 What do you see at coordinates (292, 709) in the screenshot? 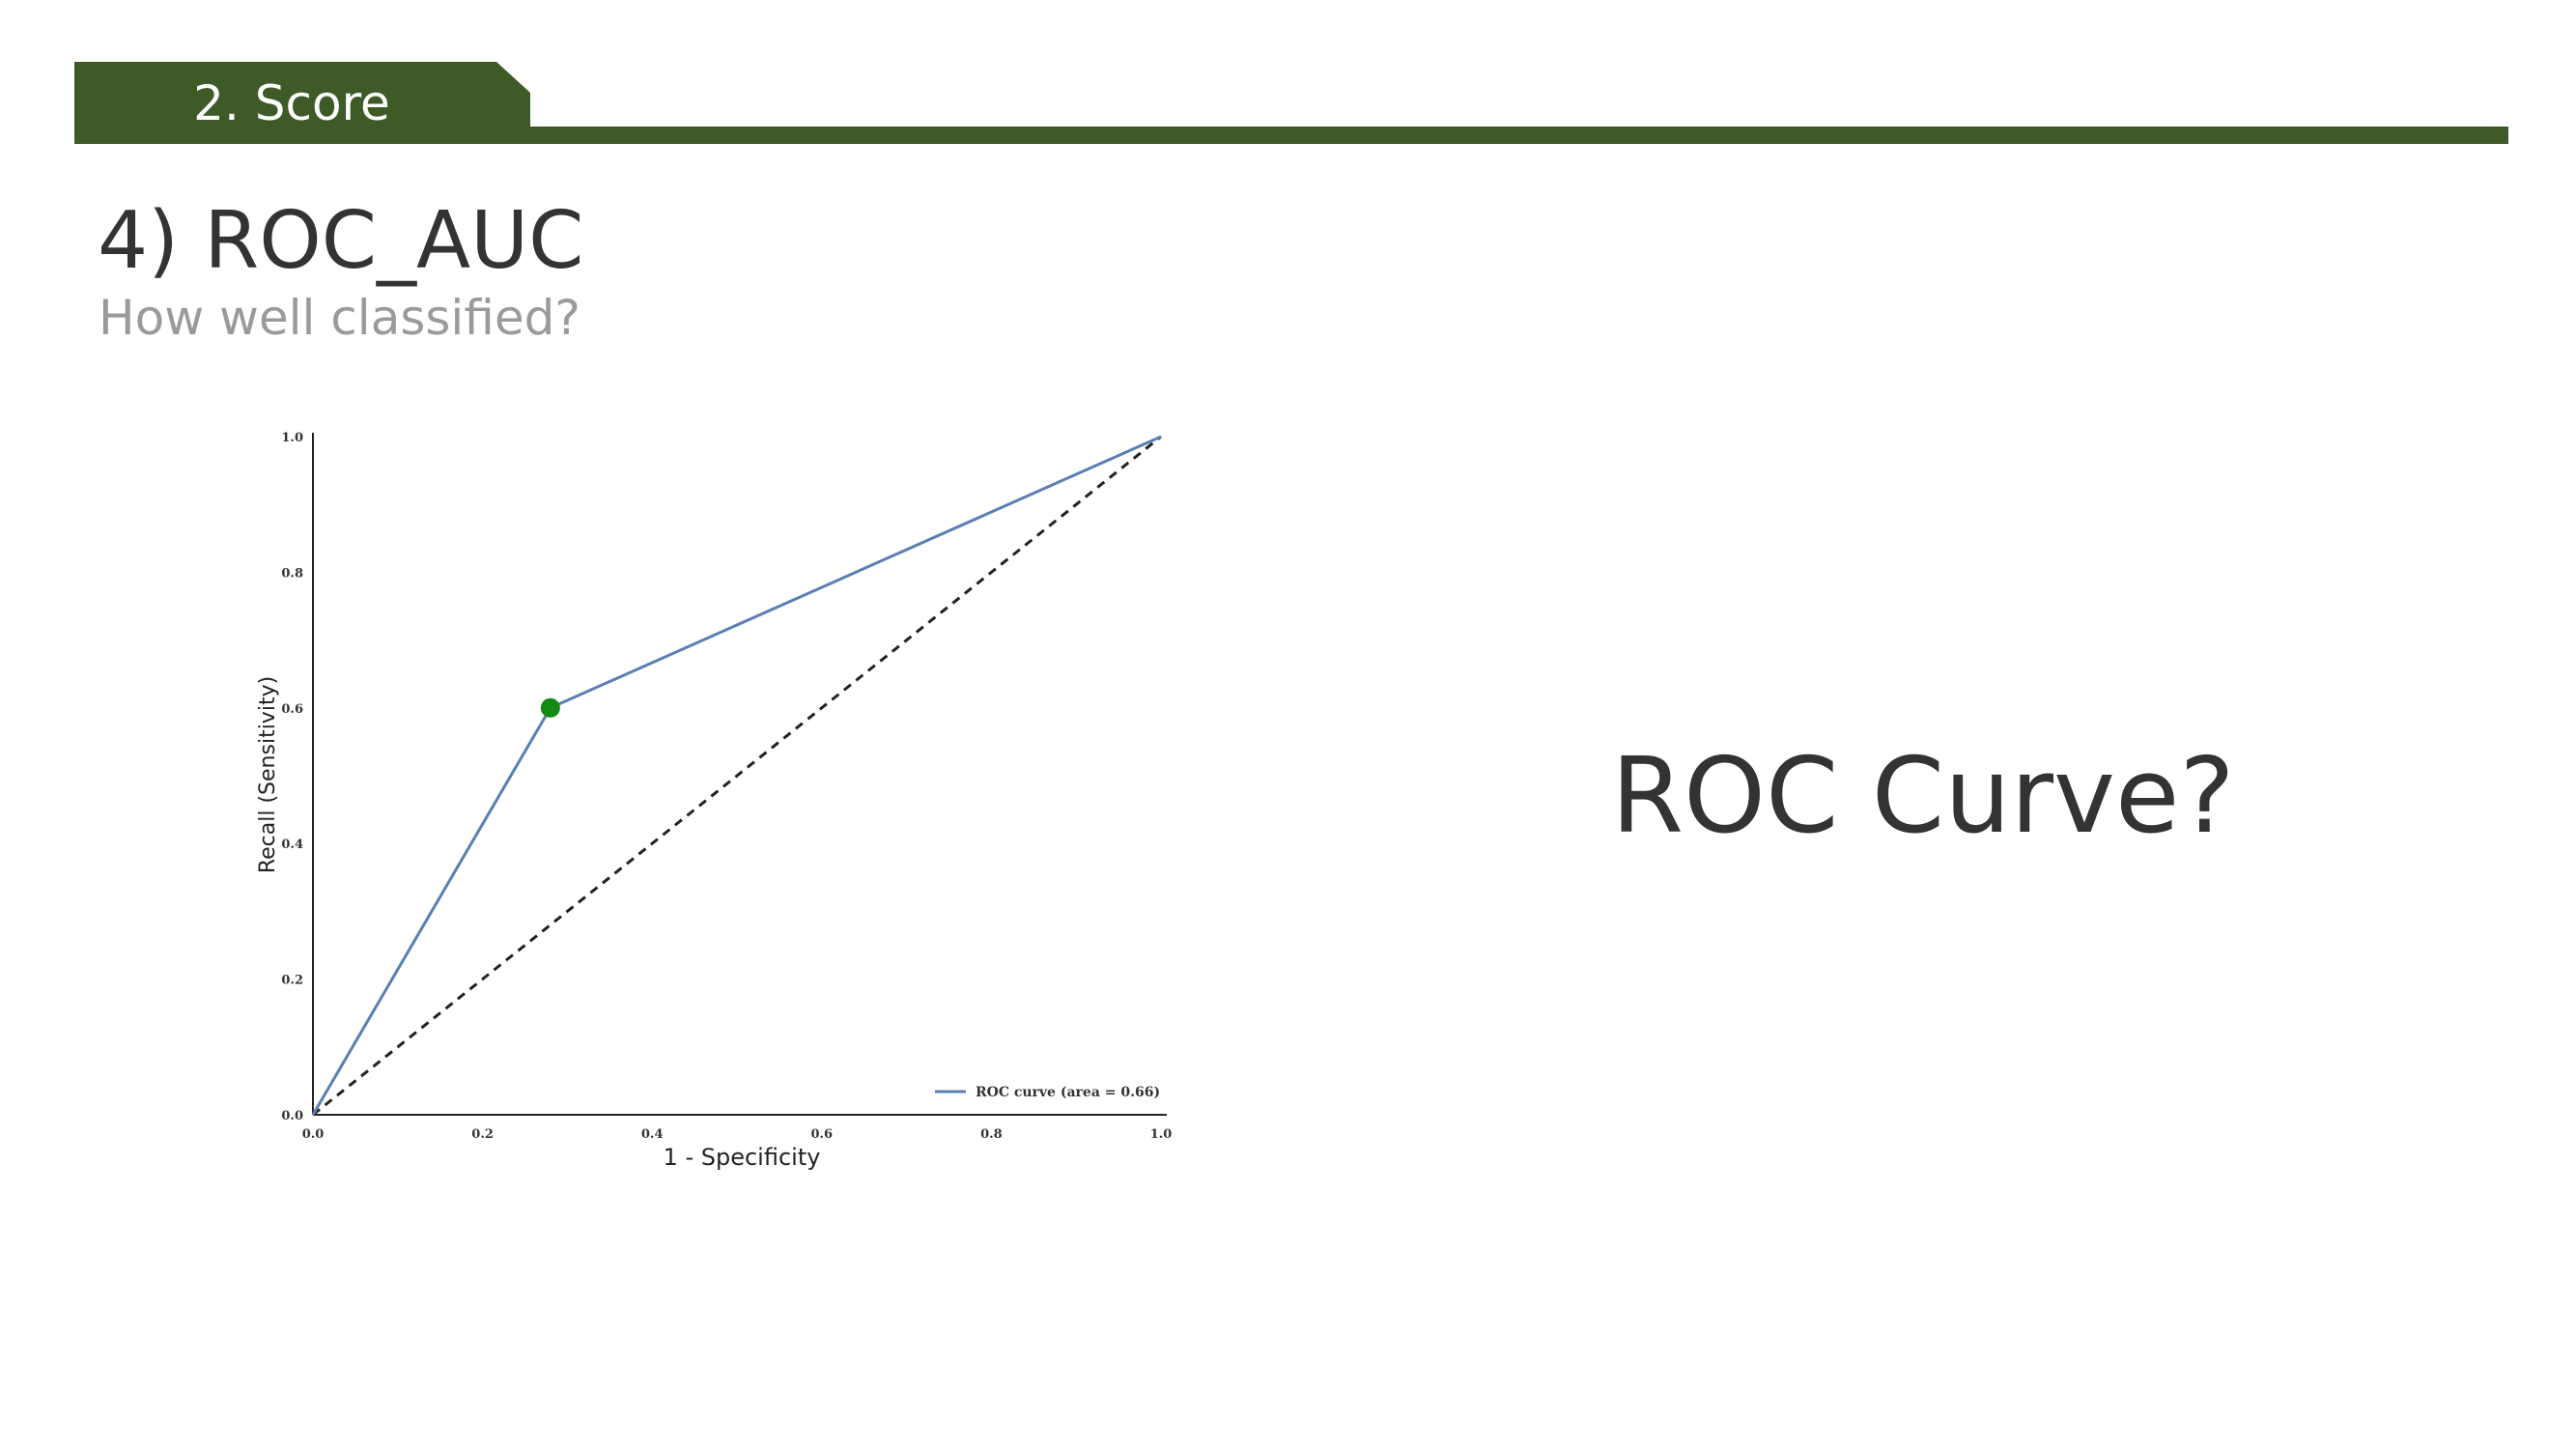
I see `y-tick-label: 0.6` at bounding box center [292, 709].